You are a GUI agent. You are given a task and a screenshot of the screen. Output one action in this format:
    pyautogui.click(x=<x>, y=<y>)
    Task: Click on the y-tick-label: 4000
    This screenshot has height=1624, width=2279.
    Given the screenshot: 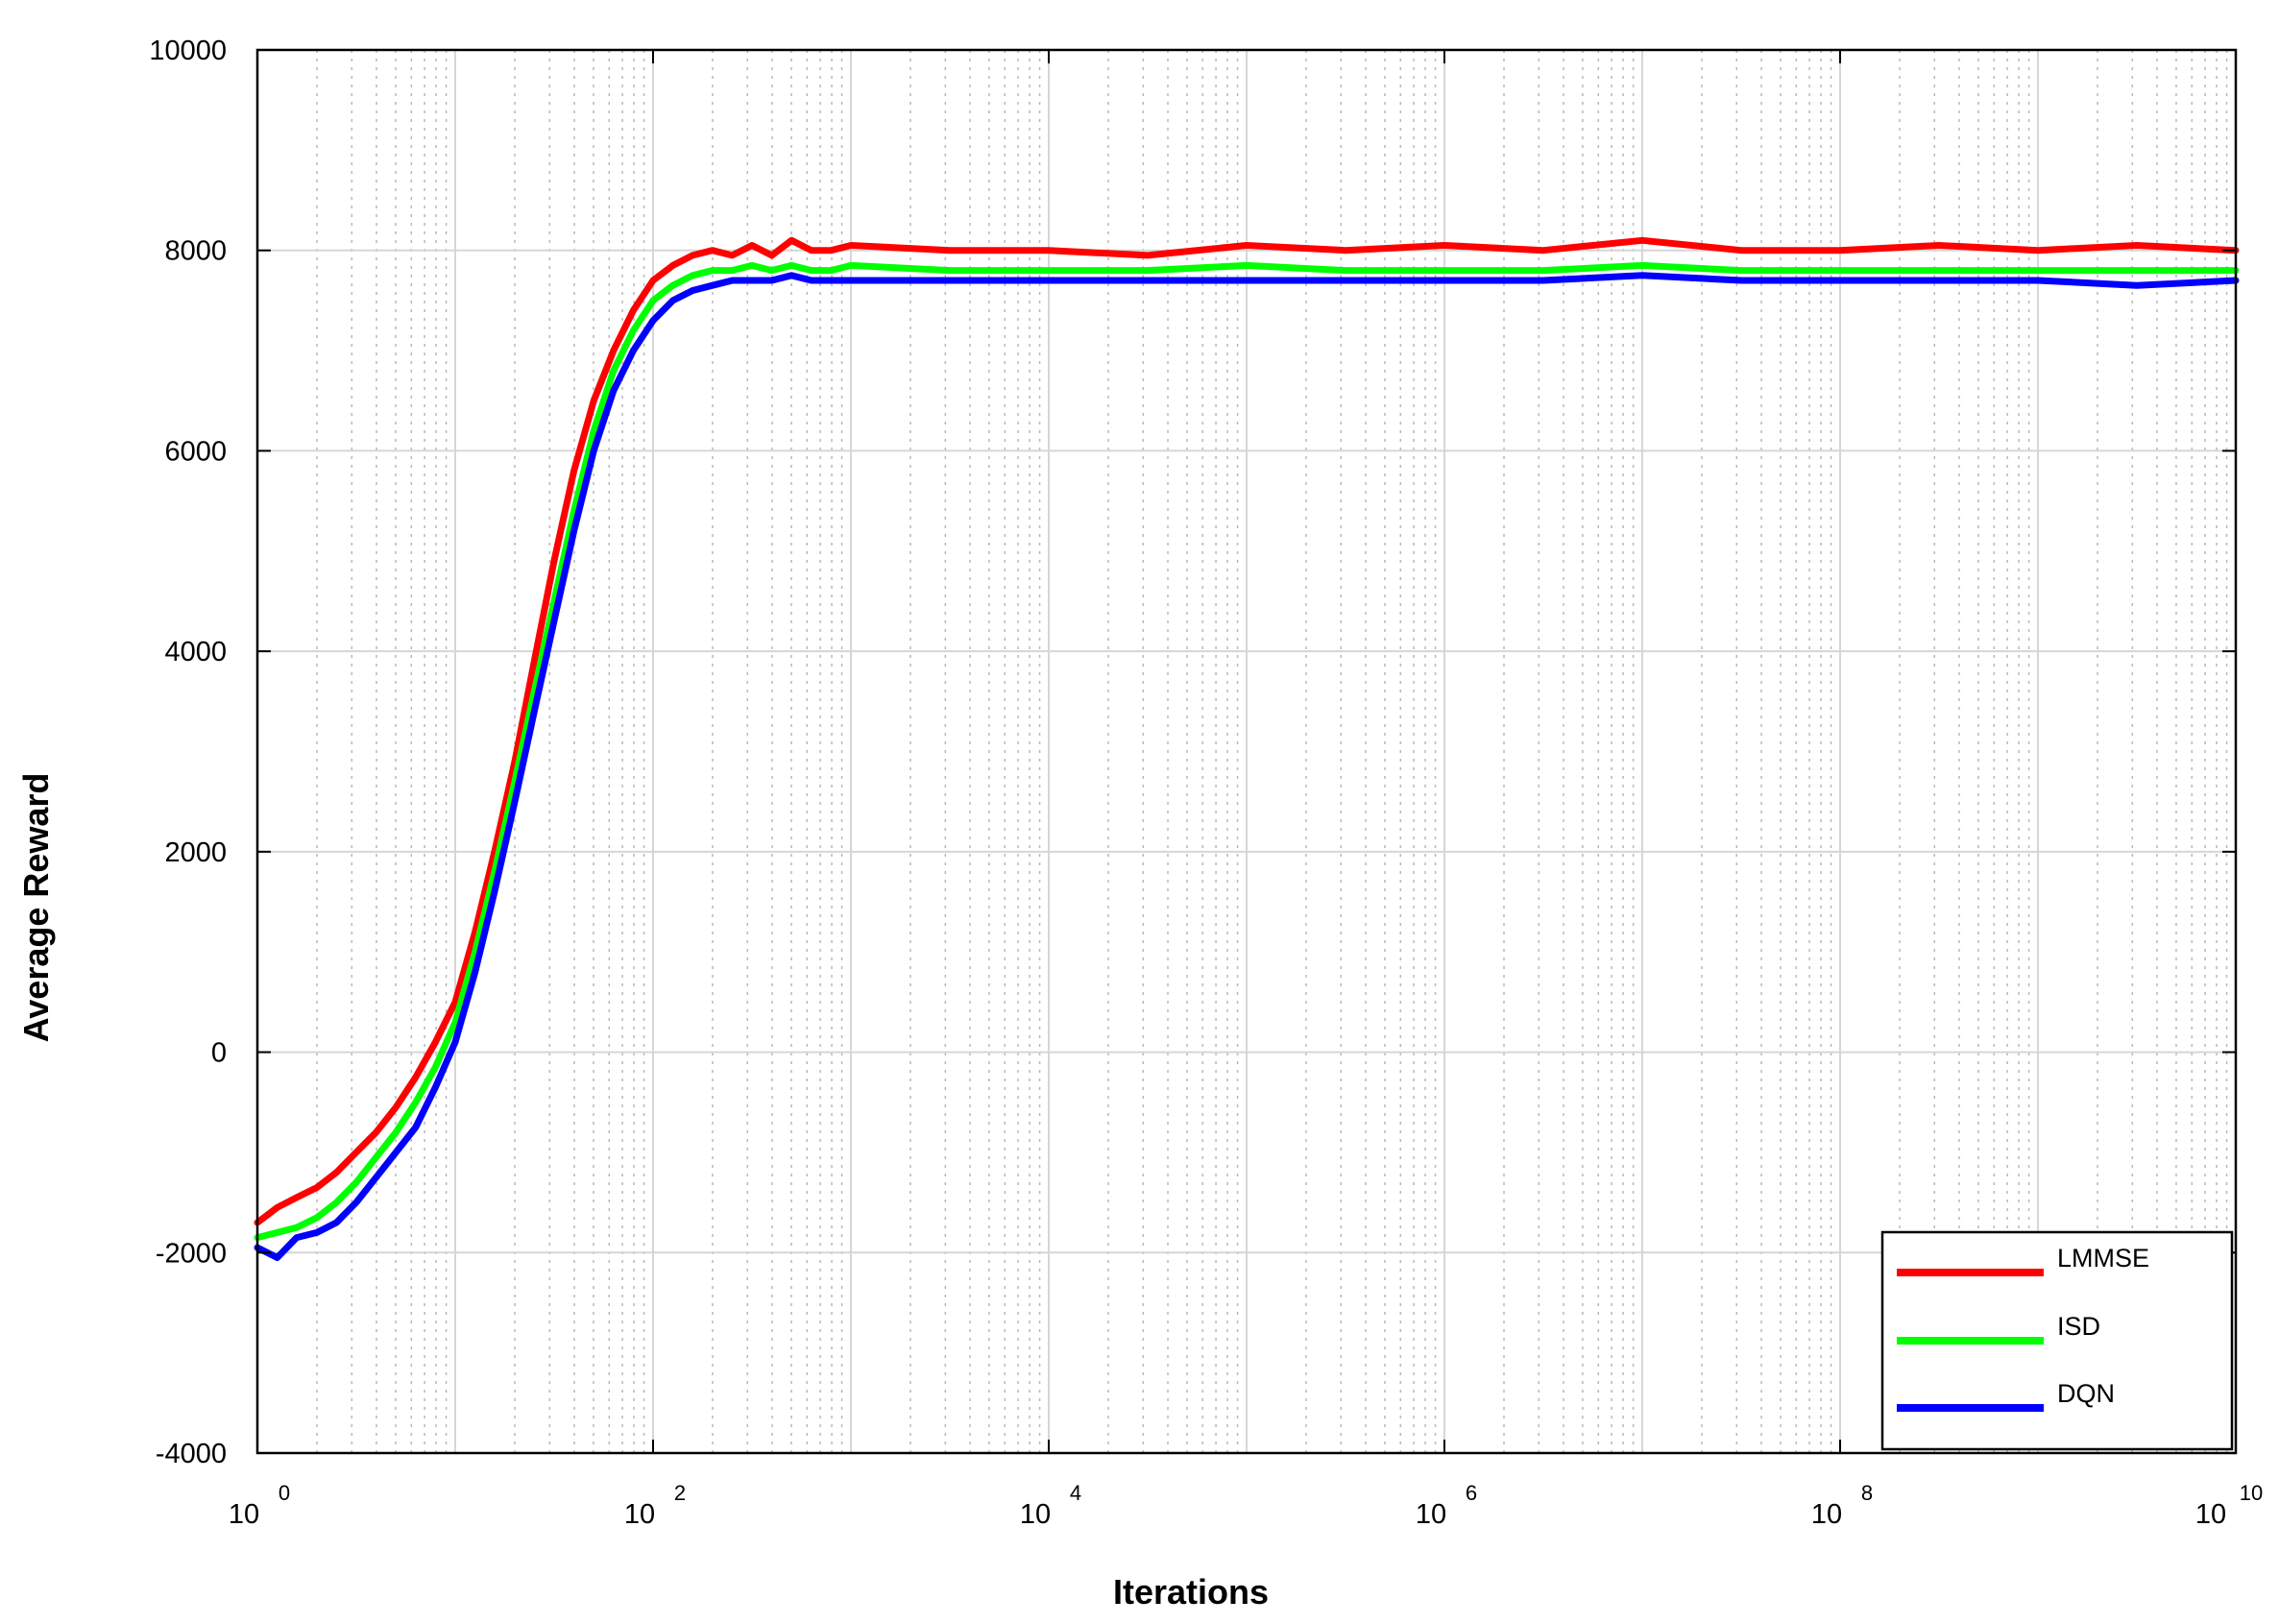 What is the action you would take?
    pyautogui.click(x=195, y=652)
    